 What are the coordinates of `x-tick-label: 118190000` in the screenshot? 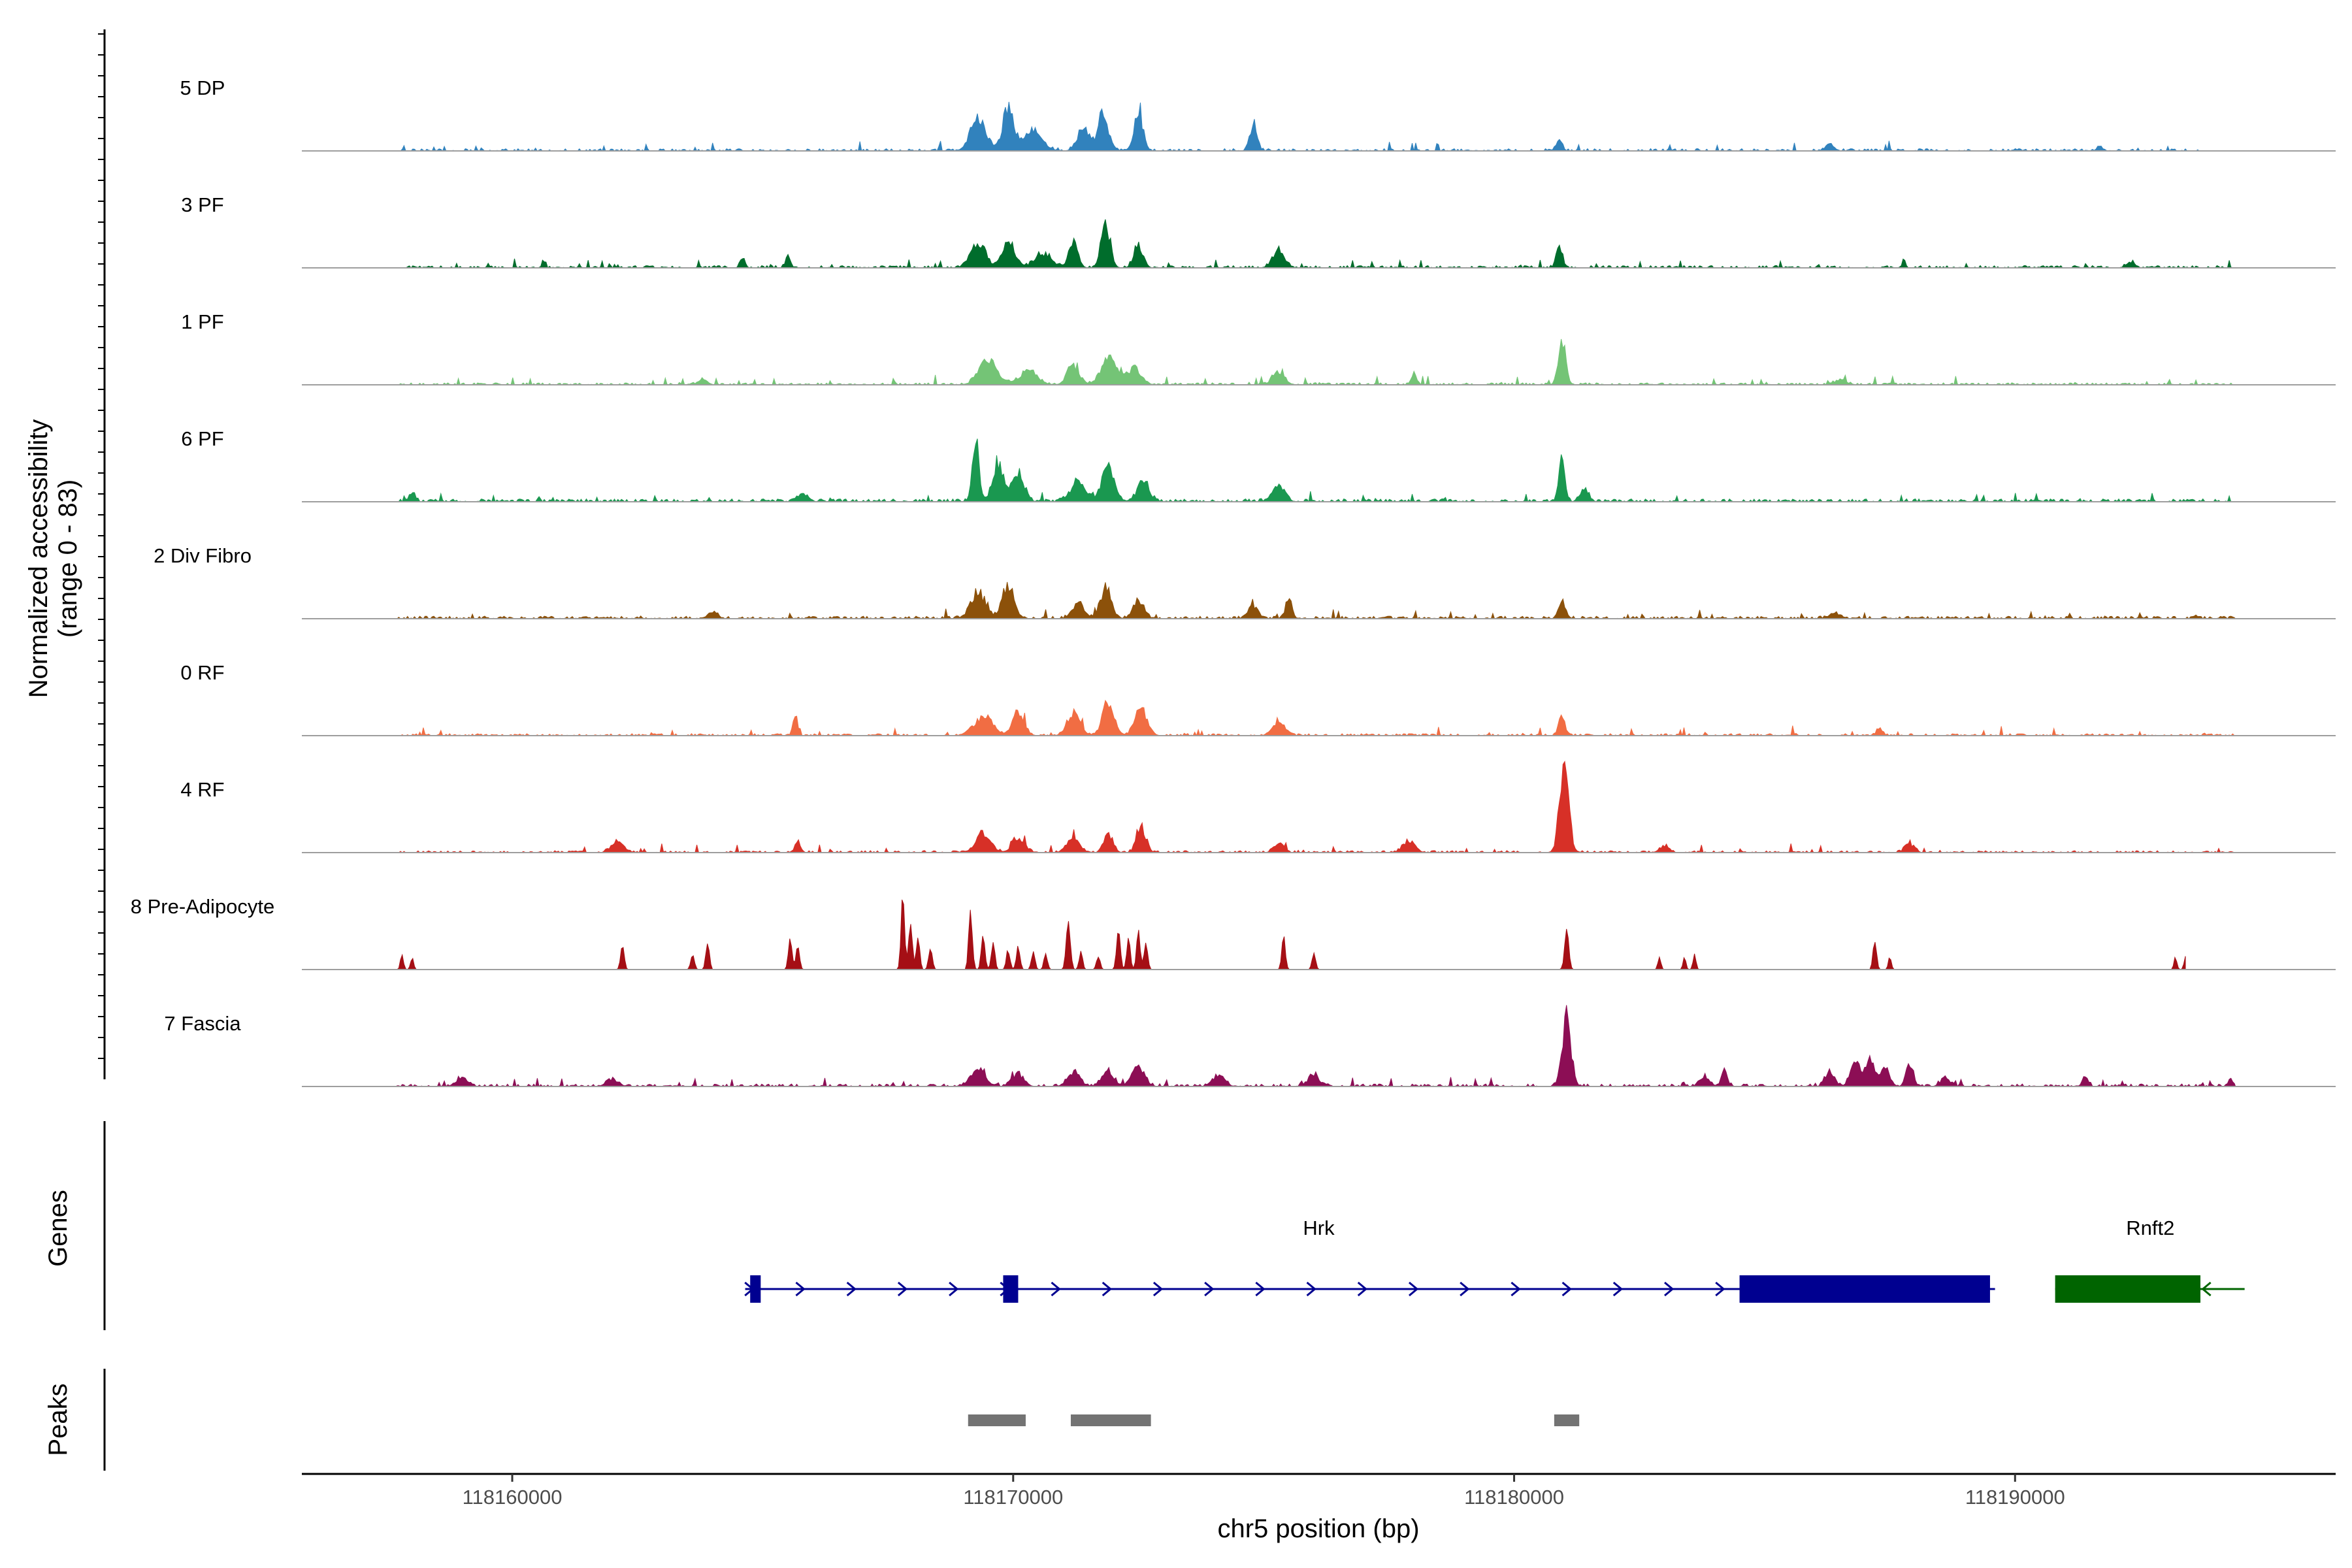 It's located at (2015, 1497).